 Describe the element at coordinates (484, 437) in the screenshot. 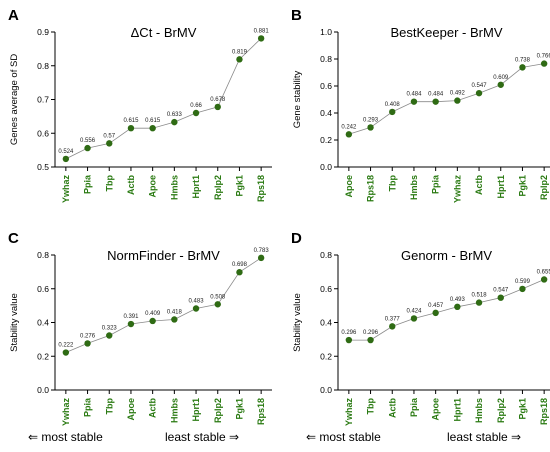

I see `footer-right-least-stable: least stable ⇒` at that location.